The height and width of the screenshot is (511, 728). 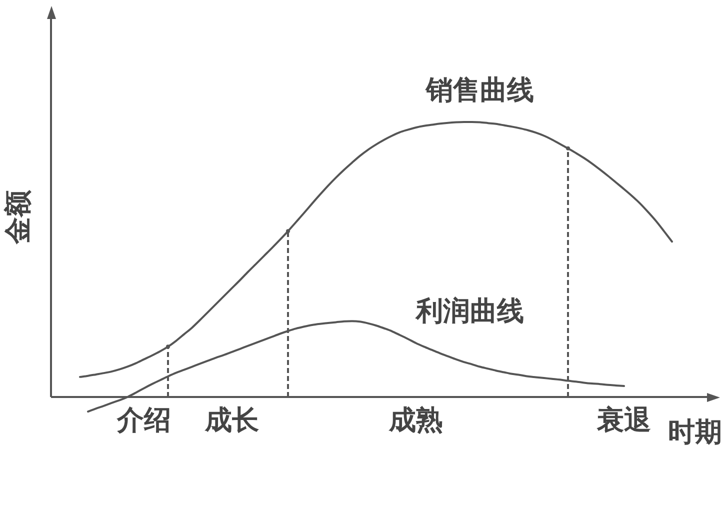 I want to click on series-label: 销售曲线, so click(x=479, y=90).